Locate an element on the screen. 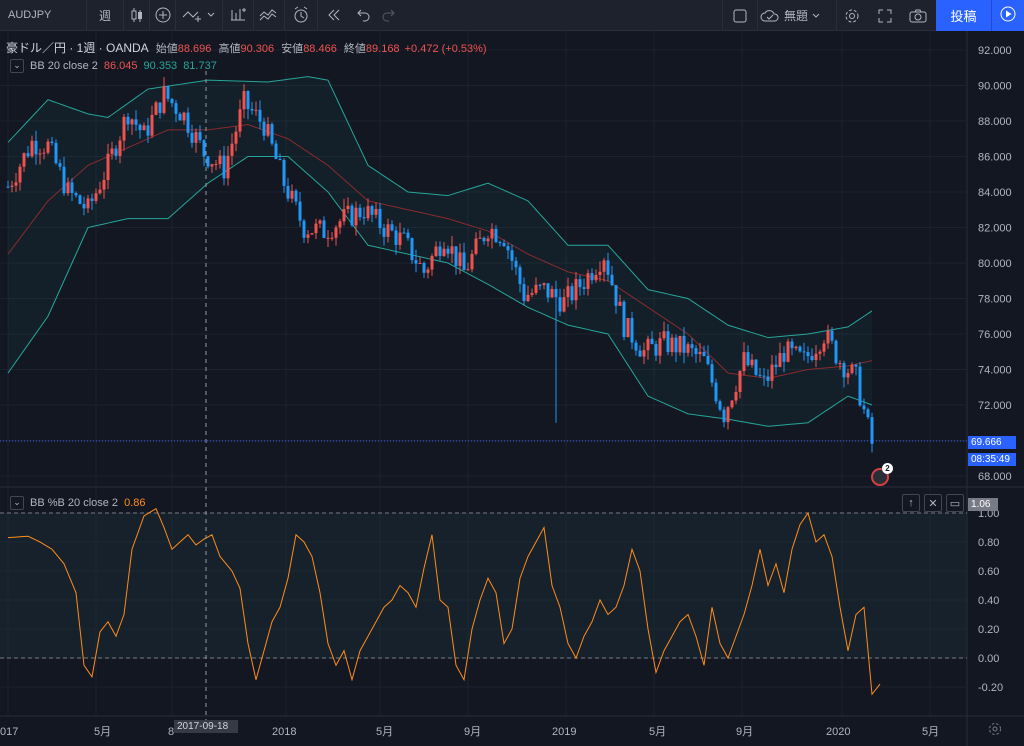 The height and width of the screenshot is (746, 1024). chart-style-button is located at coordinates (136, 15).